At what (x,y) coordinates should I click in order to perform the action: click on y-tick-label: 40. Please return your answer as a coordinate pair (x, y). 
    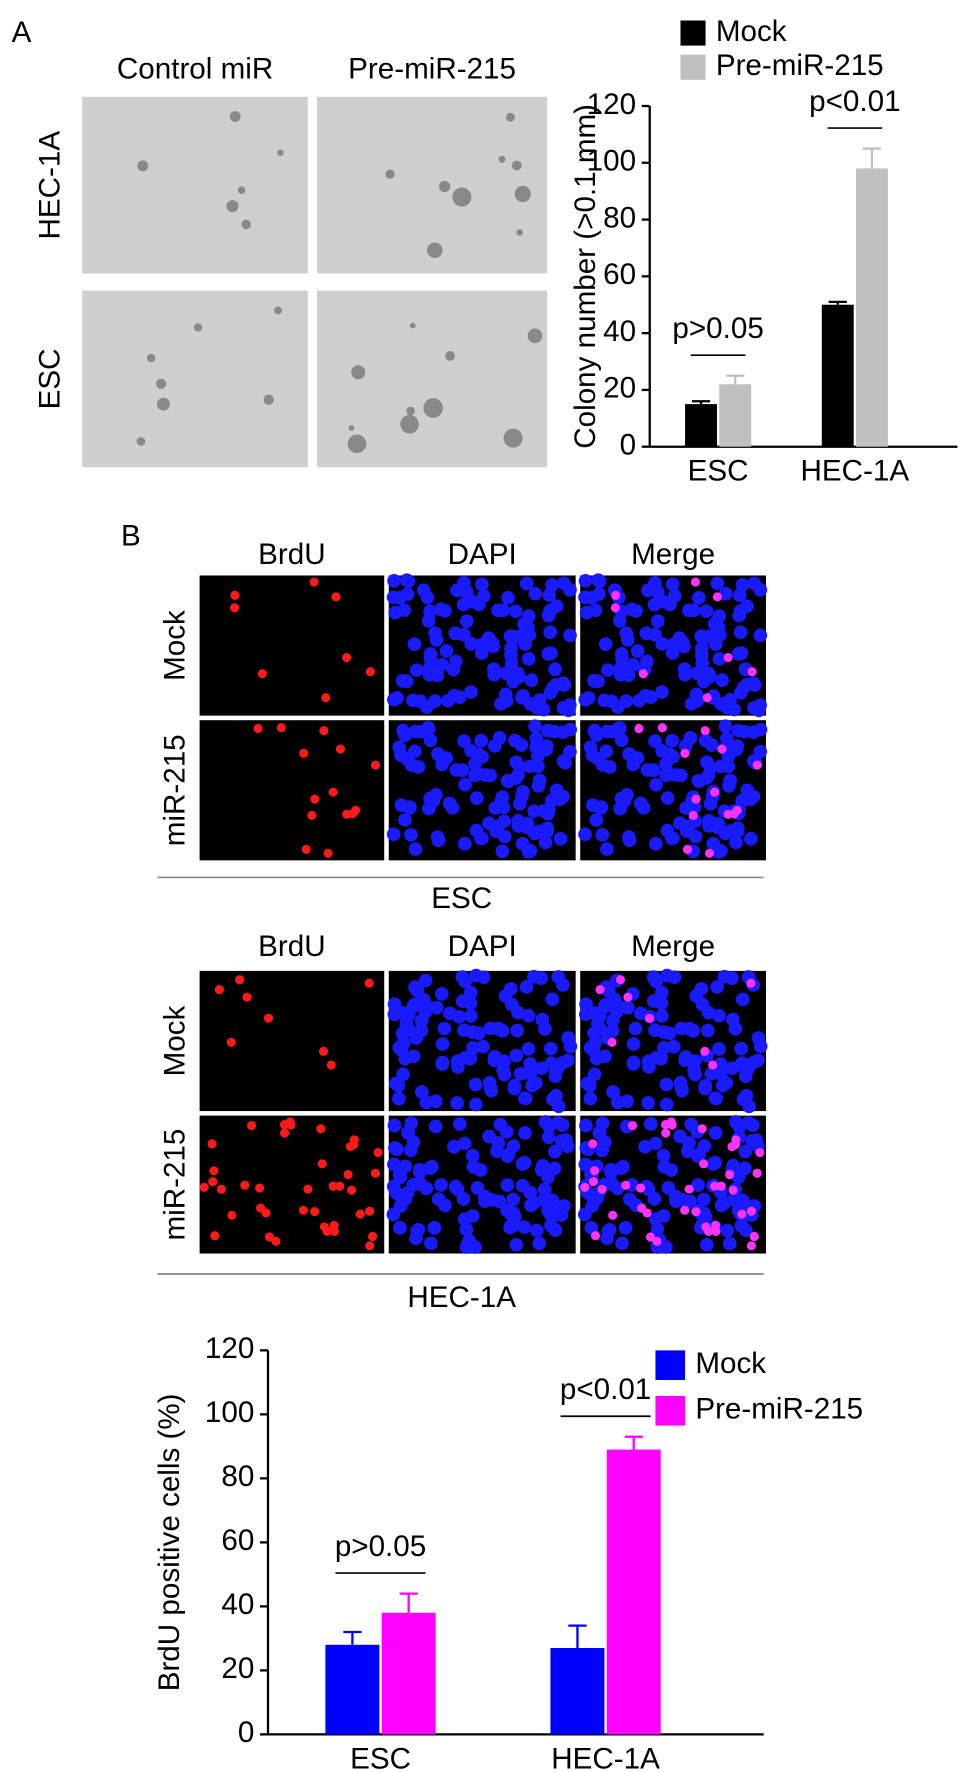
    Looking at the image, I should click on (237, 1604).